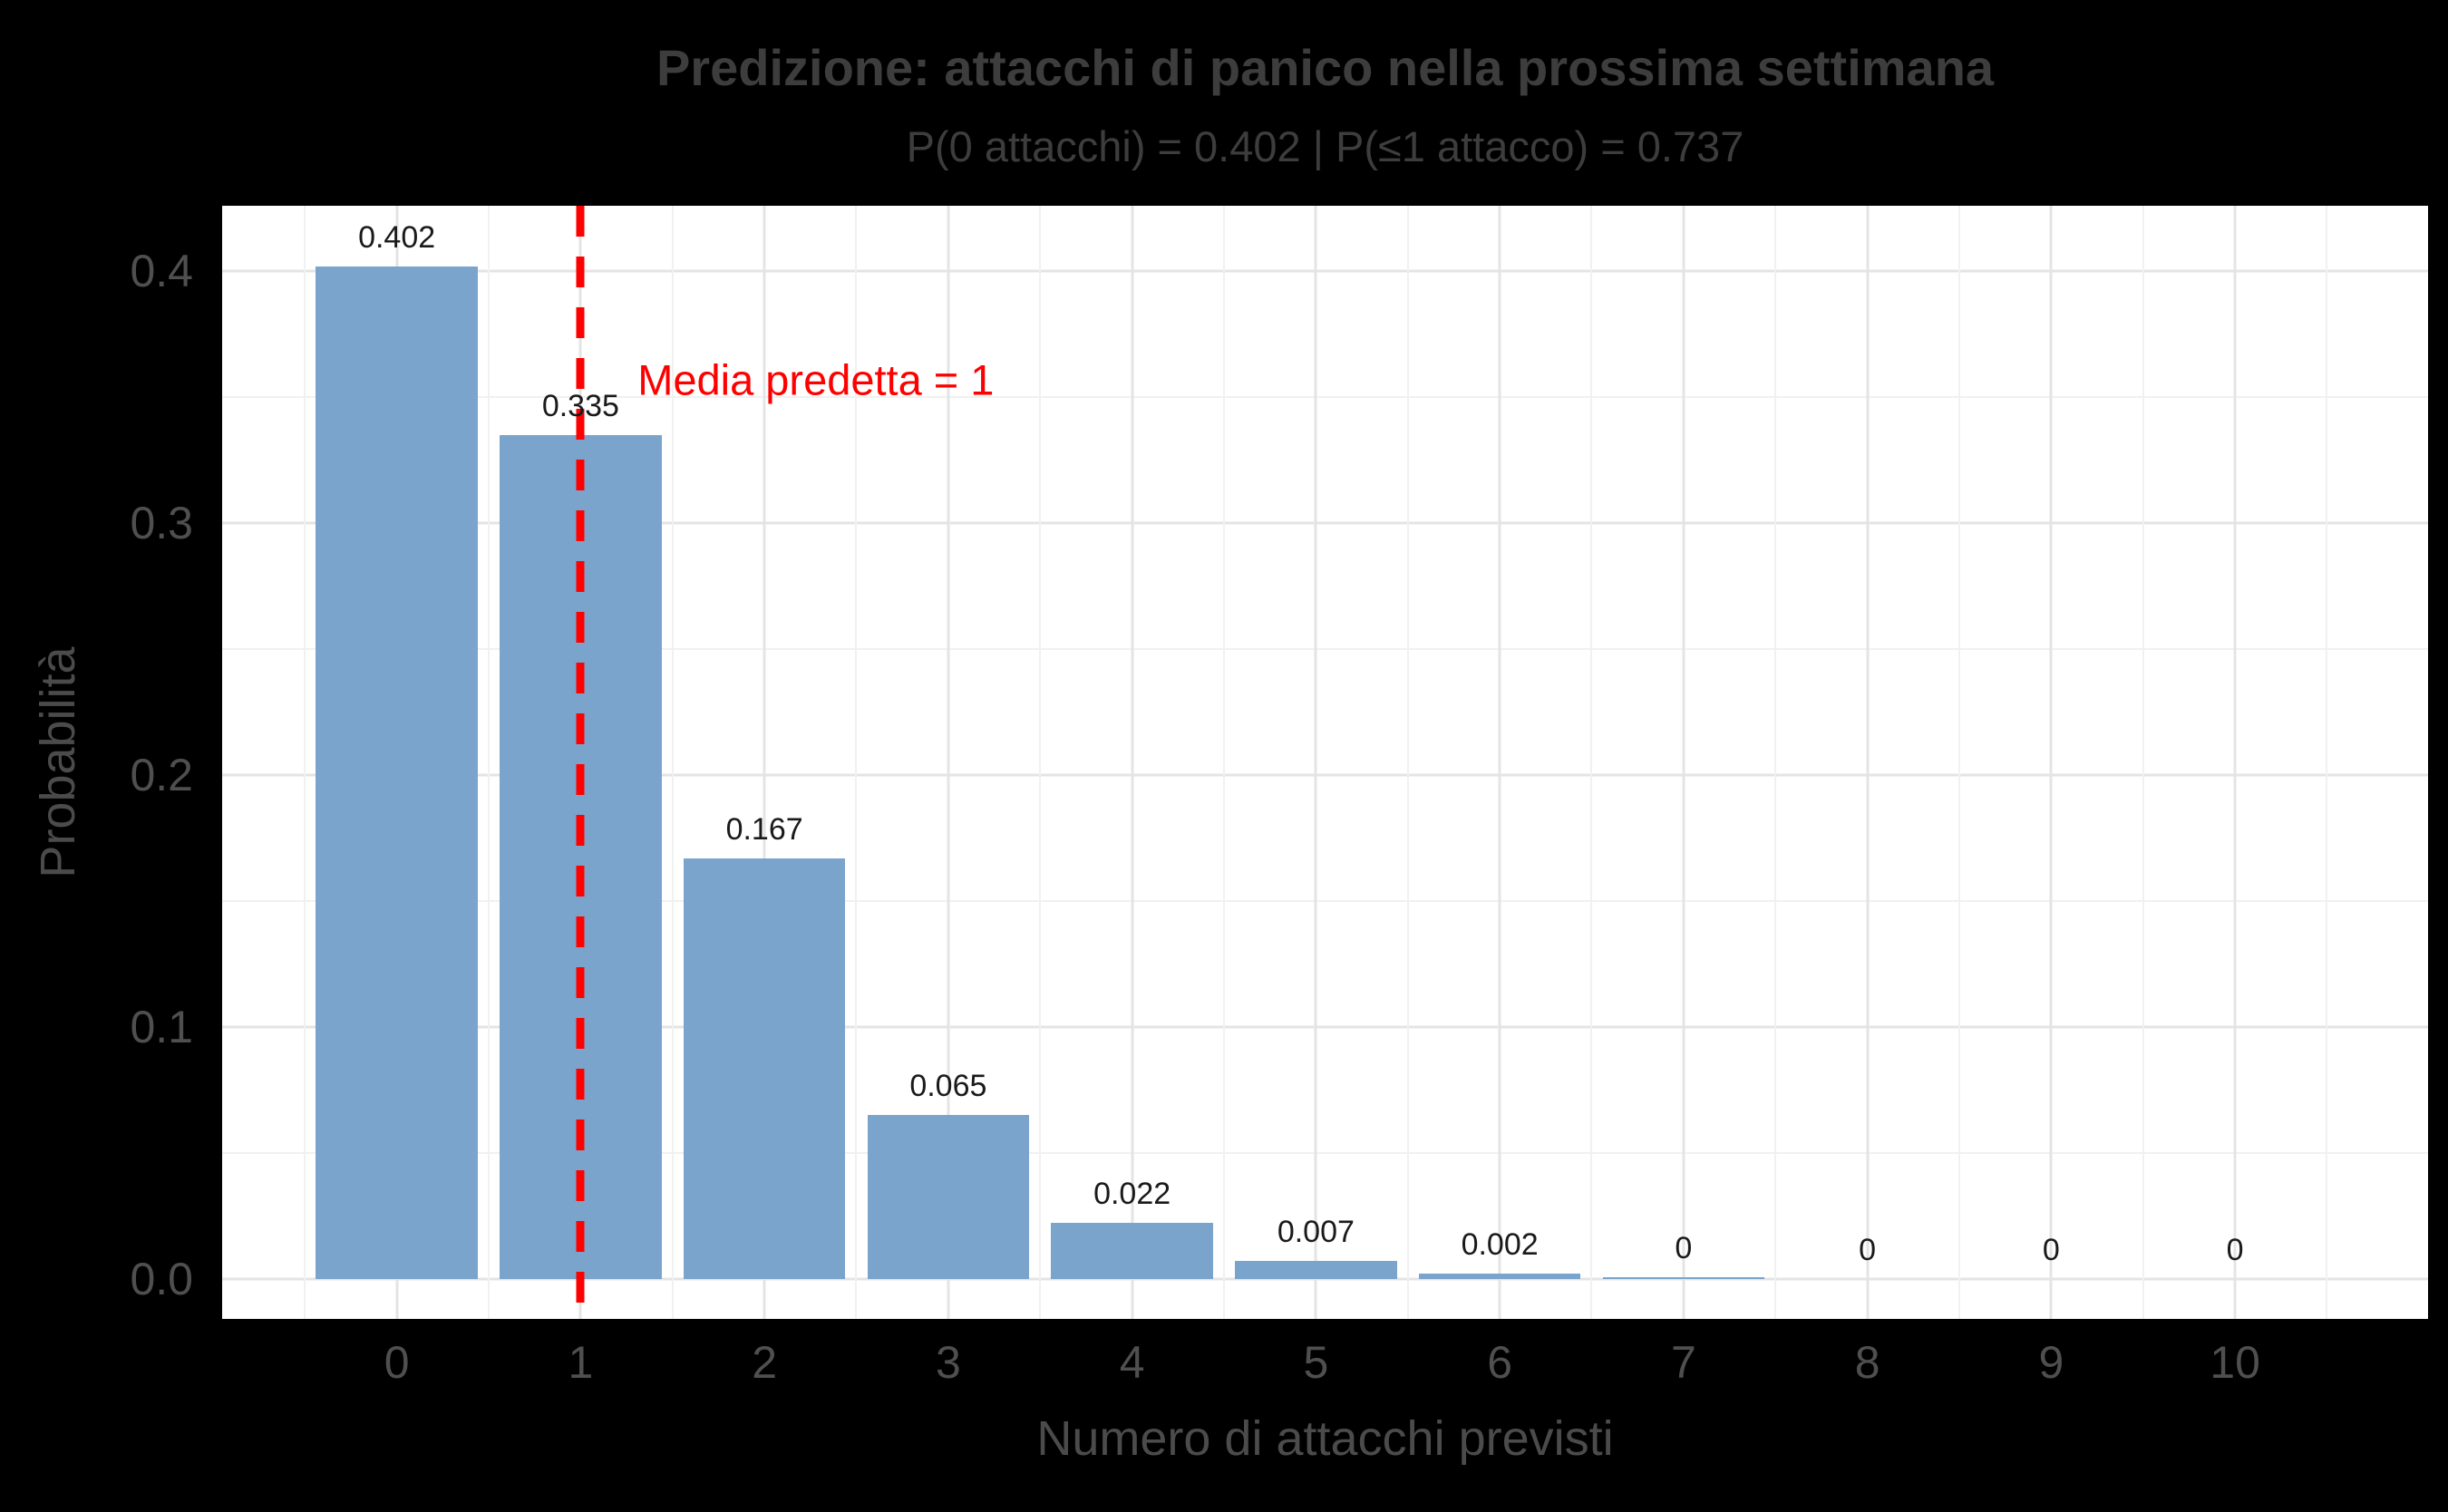  What do you see at coordinates (1132, 1195) in the screenshot?
I see `bar-value-label: 0.022` at bounding box center [1132, 1195].